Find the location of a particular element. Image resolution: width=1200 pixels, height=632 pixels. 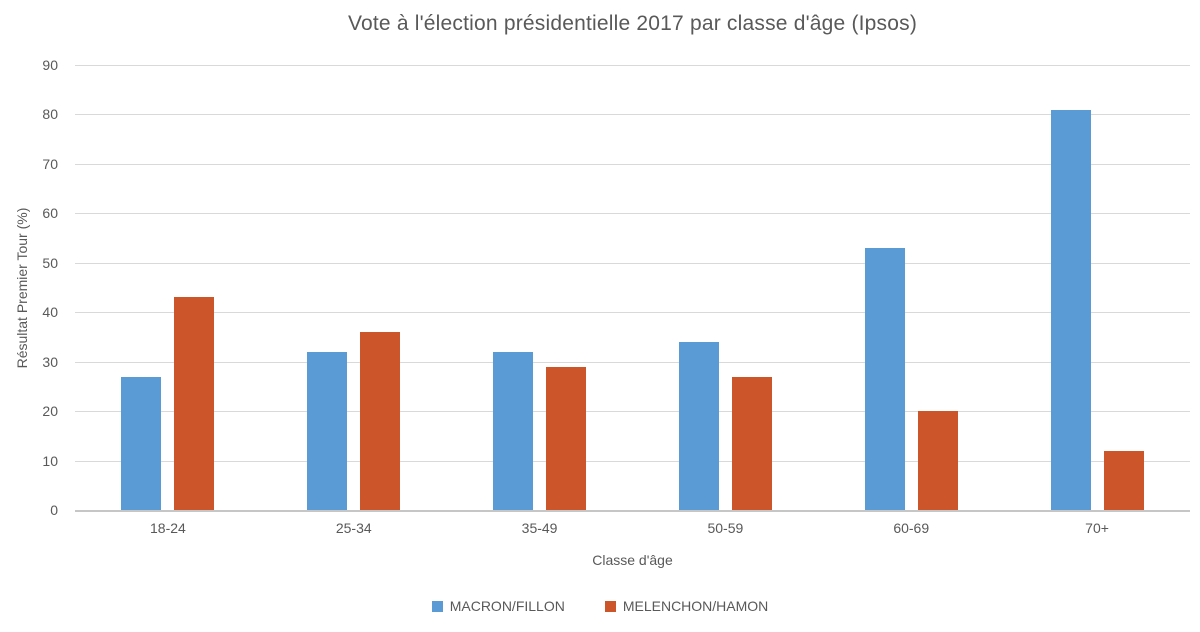

bar-macron-fillon-70+ is located at coordinates (1070, 309).